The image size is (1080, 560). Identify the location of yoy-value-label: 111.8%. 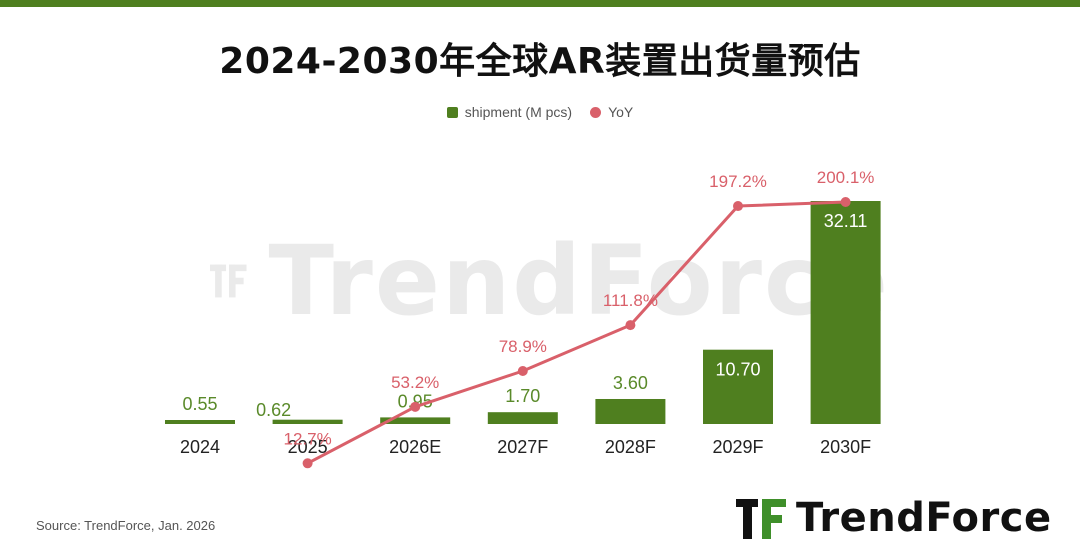
(630, 300).